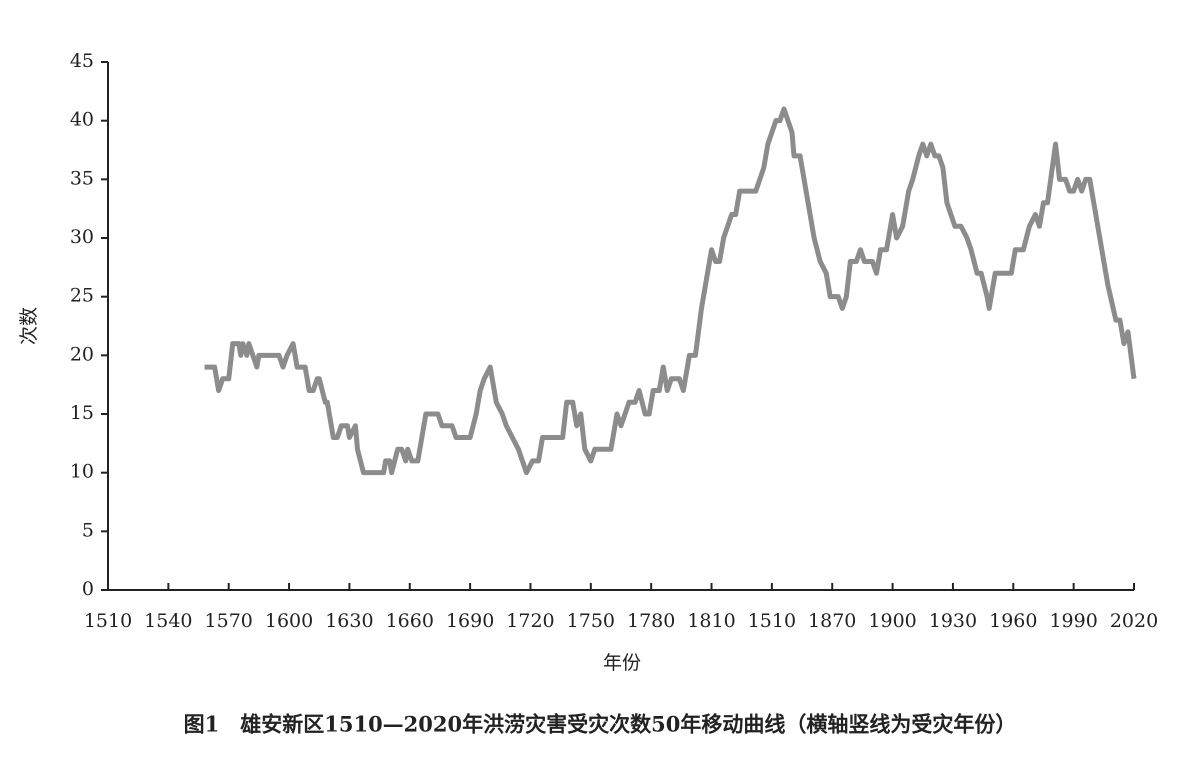 The image size is (1200, 779). What do you see at coordinates (832, 621) in the screenshot?
I see `x-tick-label: 1870` at bounding box center [832, 621].